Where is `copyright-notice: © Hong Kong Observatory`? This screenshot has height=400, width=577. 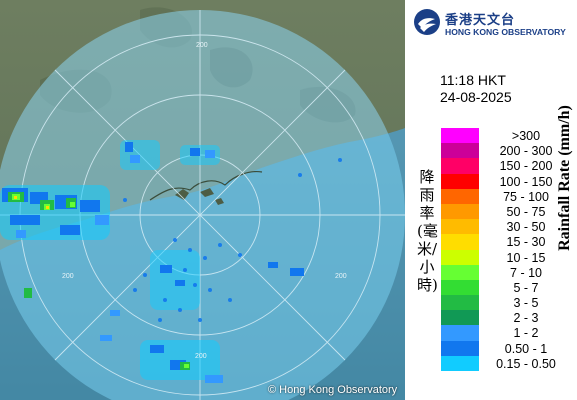
copyright-notice: © Hong Kong Observatory is located at coordinates (333, 390).